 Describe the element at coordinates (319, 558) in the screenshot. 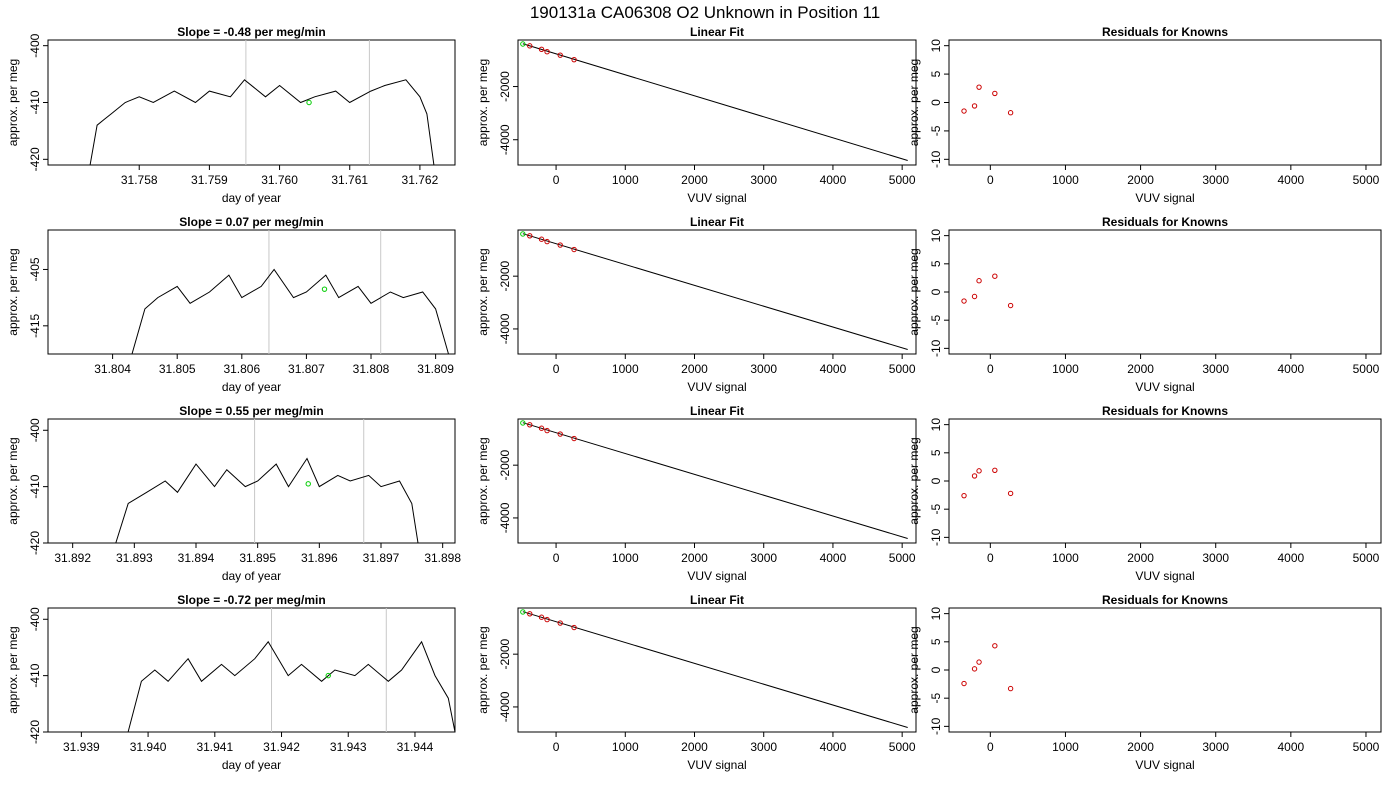

I see `x-tick-label: 31.896` at that location.